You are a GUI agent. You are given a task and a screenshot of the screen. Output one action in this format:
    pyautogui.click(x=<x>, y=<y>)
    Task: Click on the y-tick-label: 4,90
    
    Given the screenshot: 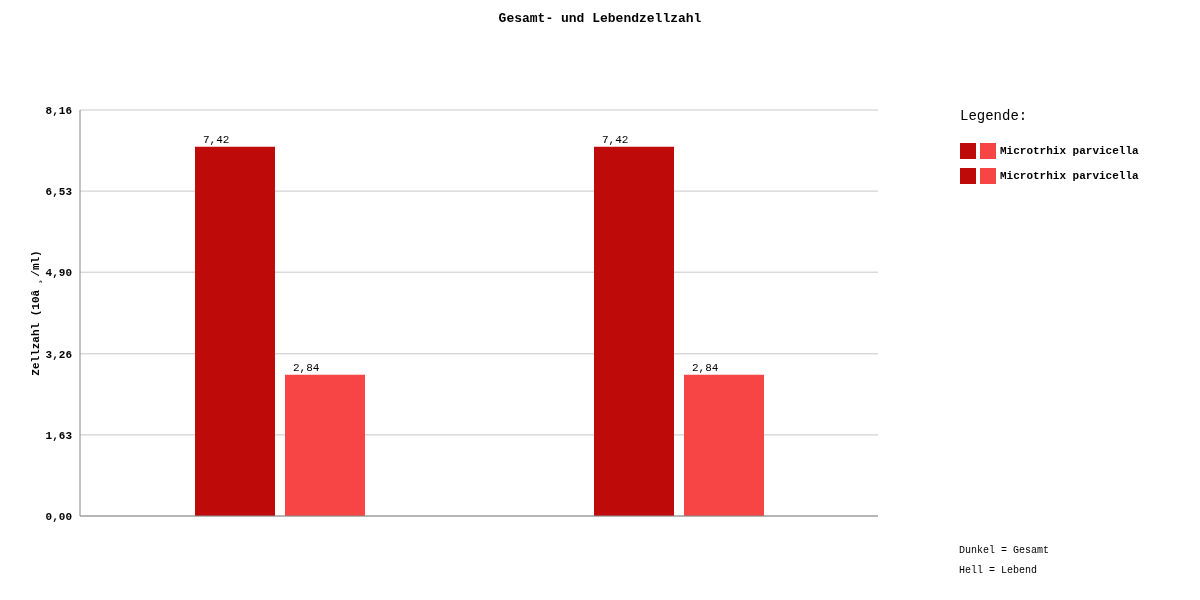 What is the action you would take?
    pyautogui.click(x=58, y=273)
    